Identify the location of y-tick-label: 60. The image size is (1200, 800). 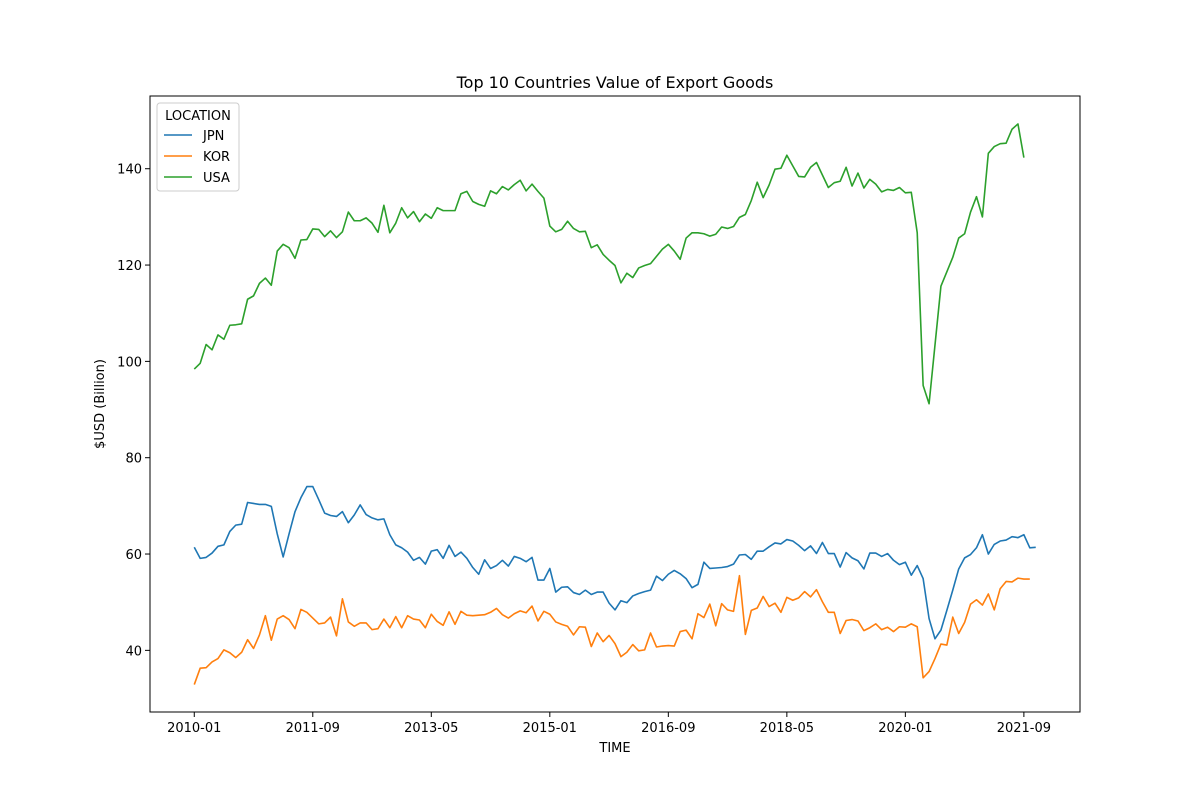
(133, 555).